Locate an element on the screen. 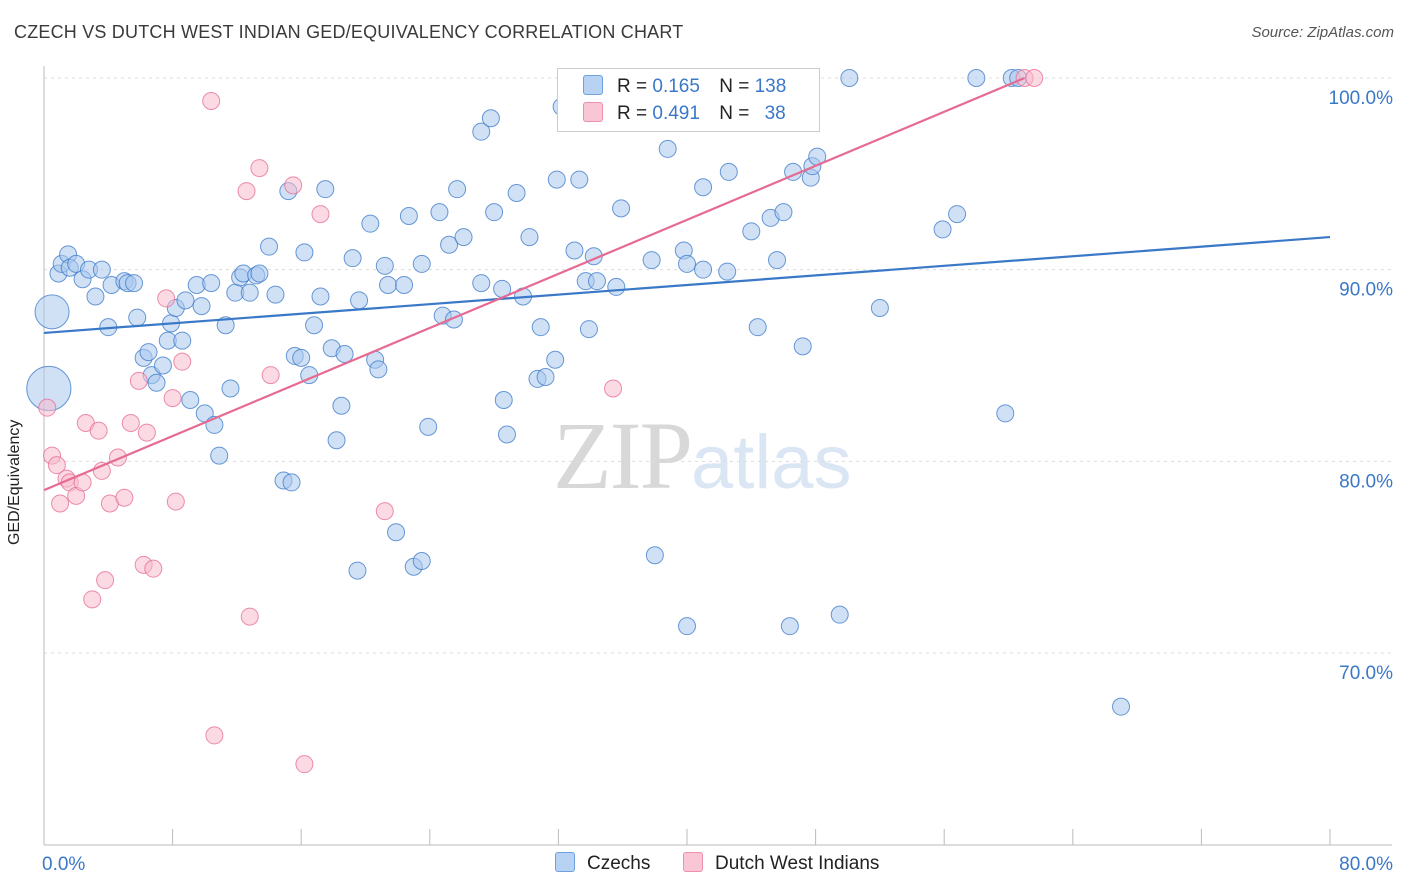  y-tick-label: 90.0% is located at coordinates (1366, 290).